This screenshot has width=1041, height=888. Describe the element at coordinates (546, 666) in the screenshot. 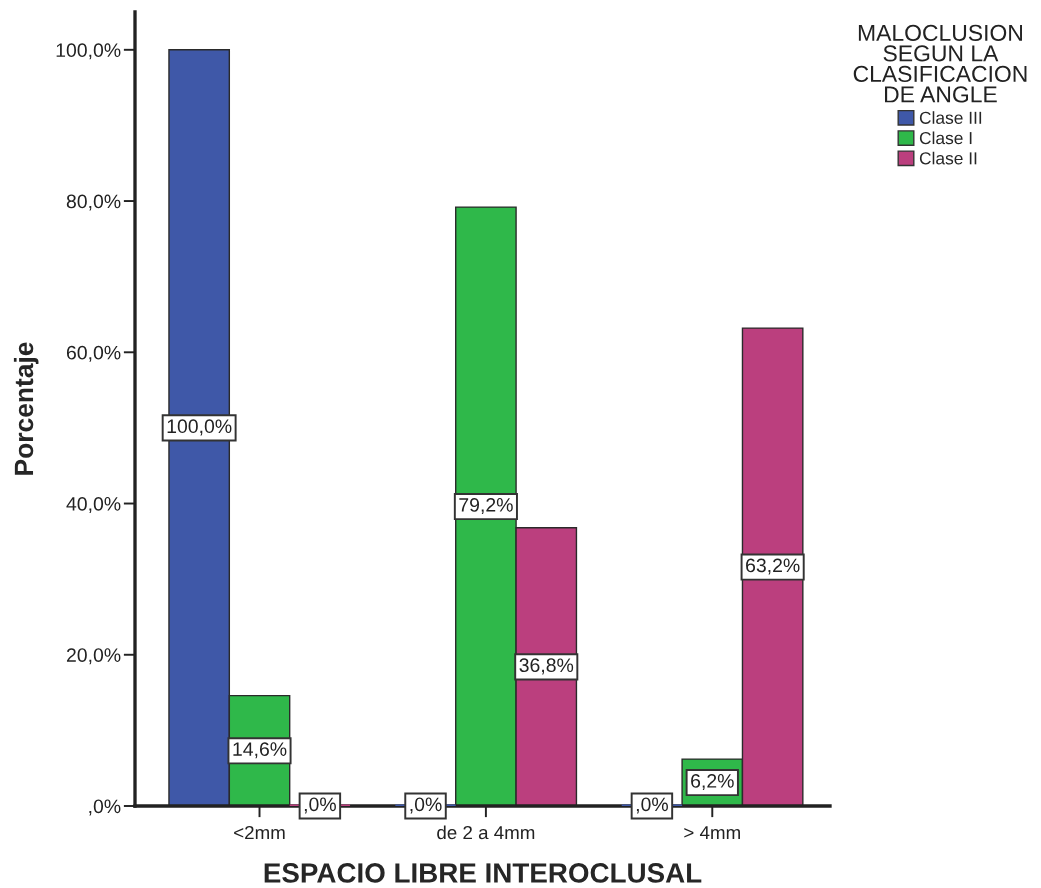

I see `data-label: 36,8%` at that location.